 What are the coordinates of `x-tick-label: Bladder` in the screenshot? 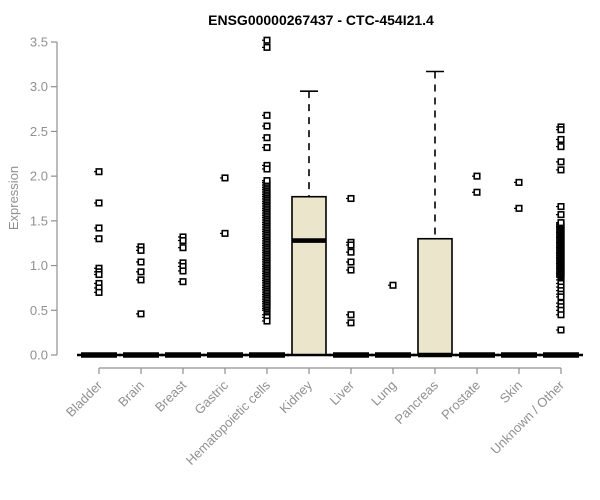 It's located at (84, 398).